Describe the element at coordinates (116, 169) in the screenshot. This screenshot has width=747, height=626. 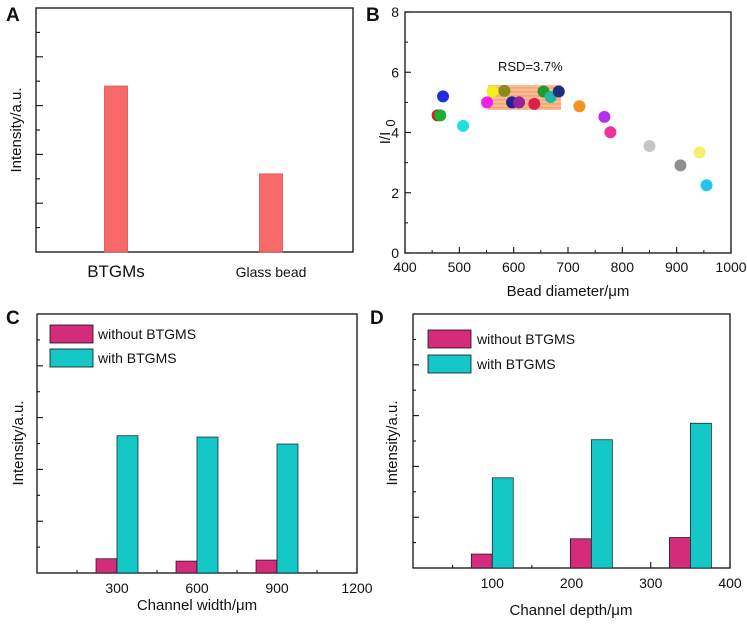
I see `bar-btgms` at that location.